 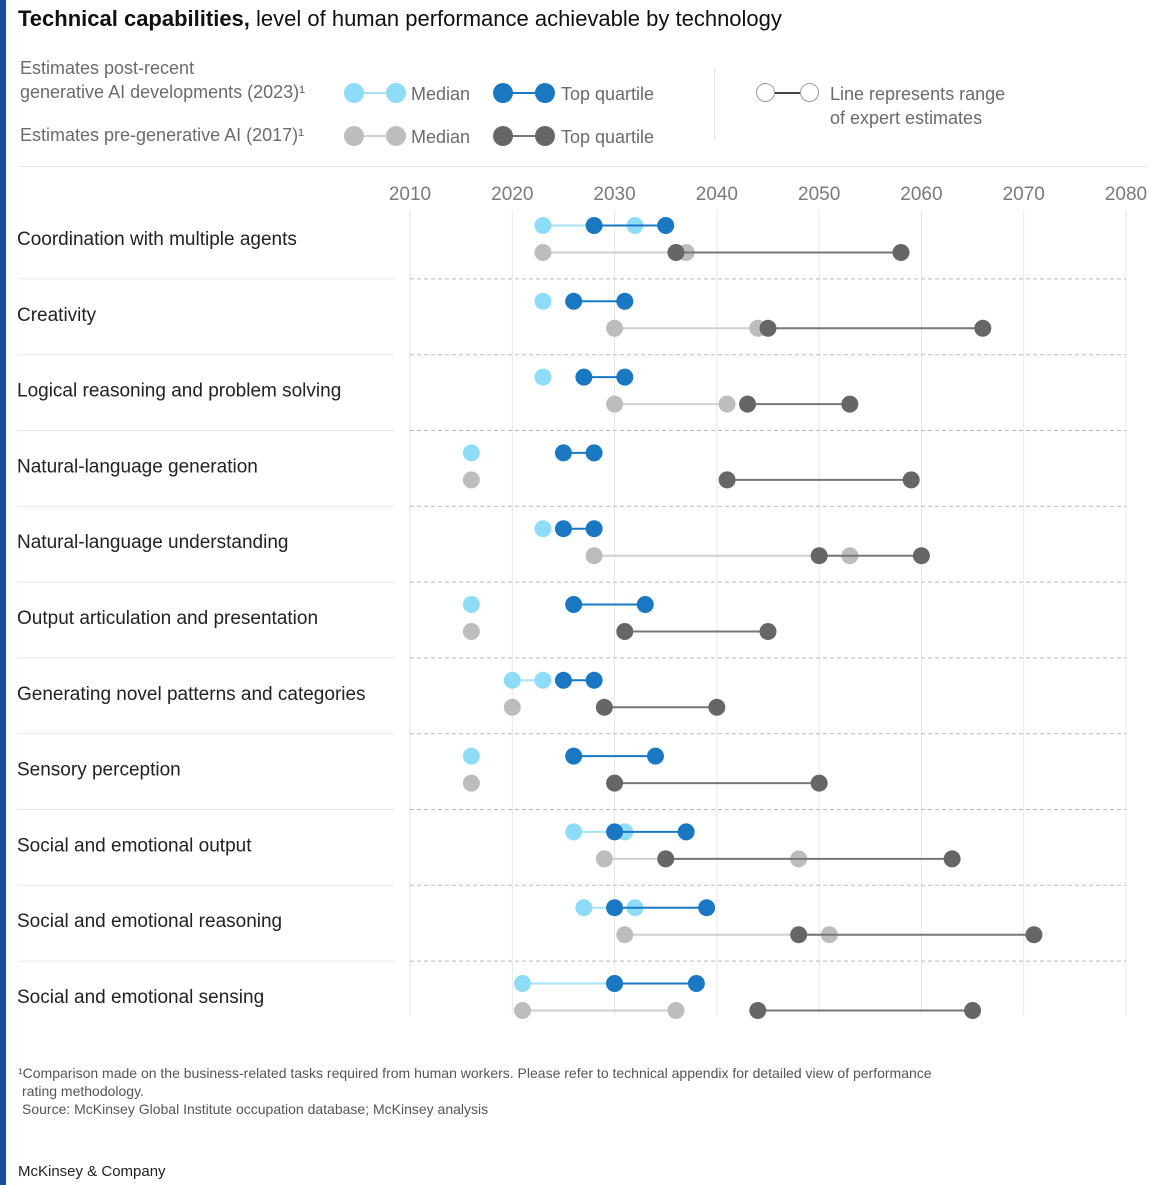 I want to click on legend-post-median-marker, so click(x=375, y=93).